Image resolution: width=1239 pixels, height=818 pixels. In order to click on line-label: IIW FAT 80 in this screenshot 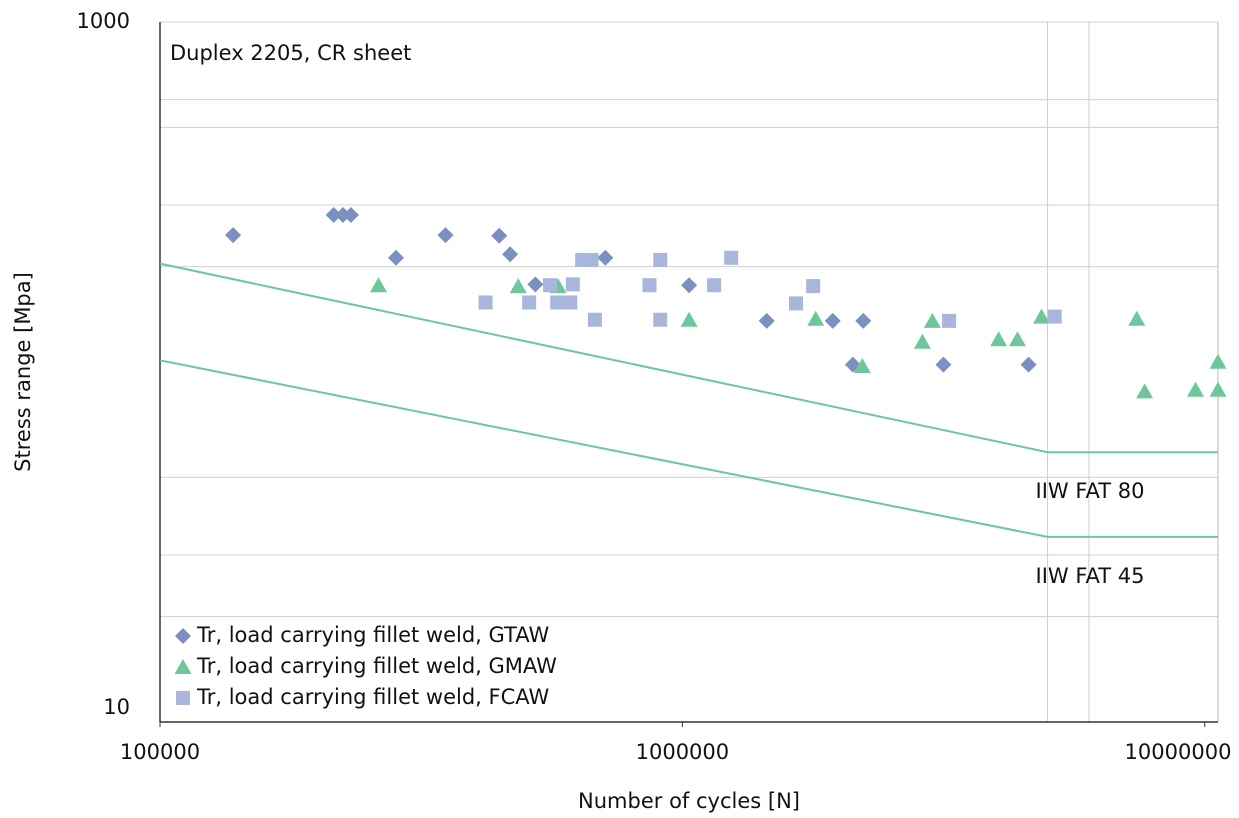, I will do `click(1090, 491)`.